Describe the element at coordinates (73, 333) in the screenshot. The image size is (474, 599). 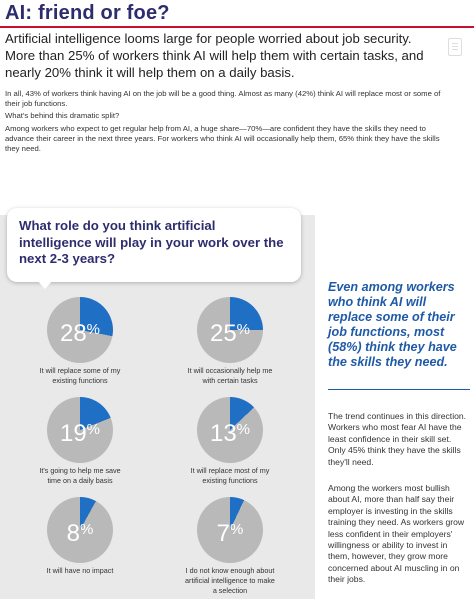
I see `pie-percent-value: 28` at that location.